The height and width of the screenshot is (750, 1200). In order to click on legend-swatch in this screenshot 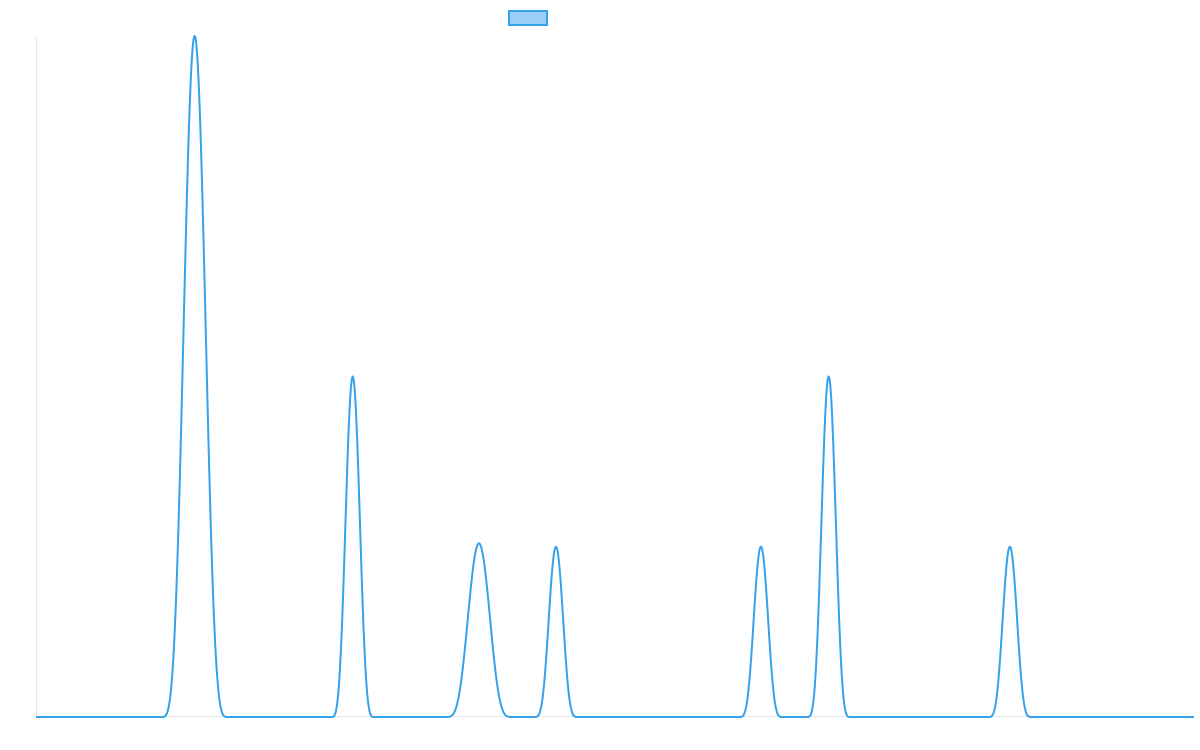, I will do `click(528, 18)`.